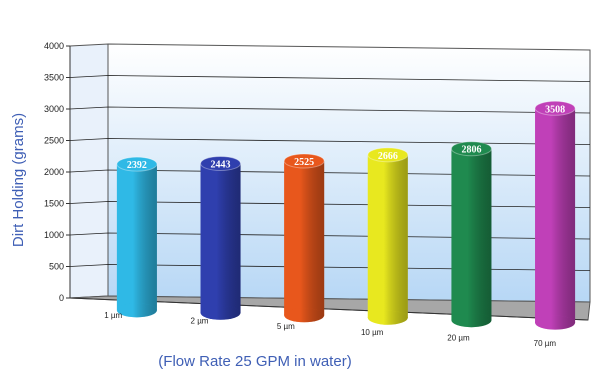 This screenshot has width=598, height=377. I want to click on bar-value-label: 2666, so click(388, 156).